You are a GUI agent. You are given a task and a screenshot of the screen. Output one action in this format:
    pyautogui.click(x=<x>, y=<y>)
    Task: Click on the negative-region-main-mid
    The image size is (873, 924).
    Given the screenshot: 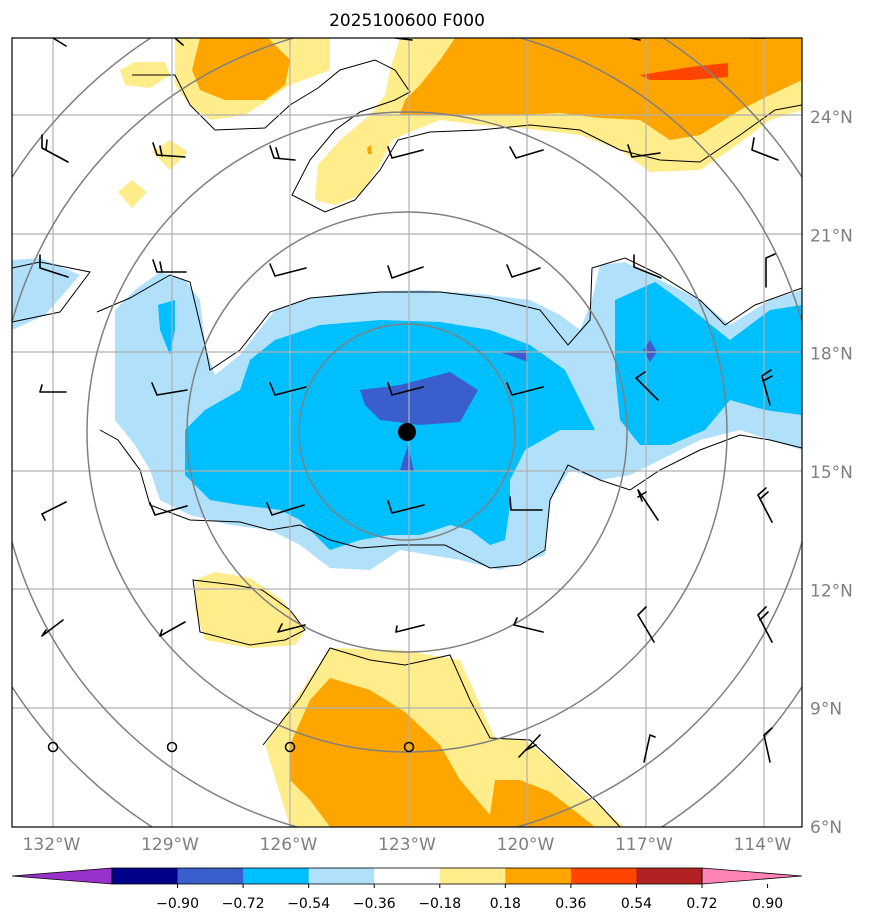 What is the action you would take?
    pyautogui.click(x=390, y=435)
    